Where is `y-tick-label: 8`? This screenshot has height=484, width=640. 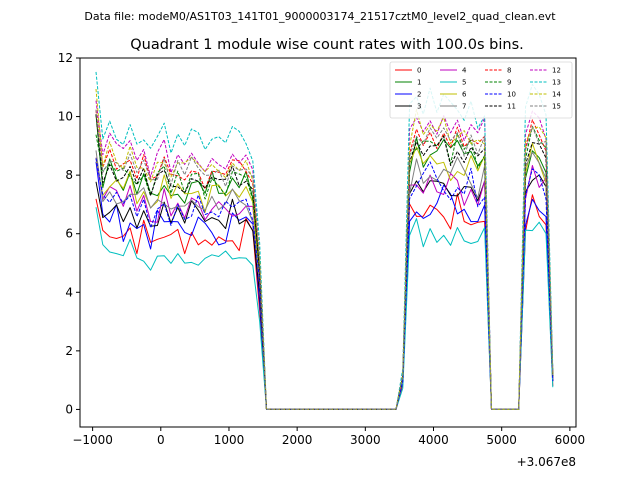 y-tick-label: 8 is located at coordinates (69, 175).